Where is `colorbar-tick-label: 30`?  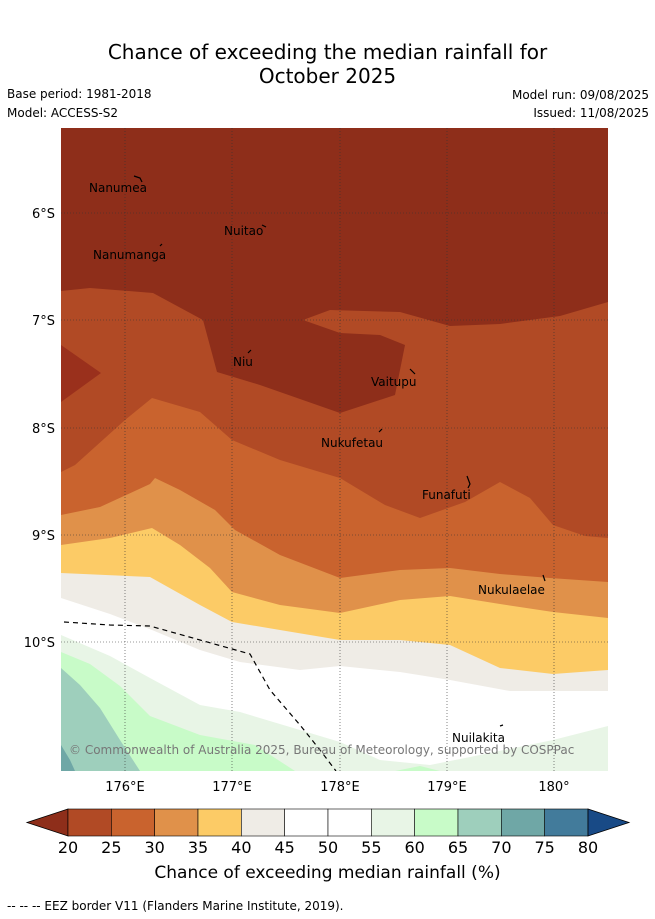
colorbar-tick-label: 30 is located at coordinates (154, 847).